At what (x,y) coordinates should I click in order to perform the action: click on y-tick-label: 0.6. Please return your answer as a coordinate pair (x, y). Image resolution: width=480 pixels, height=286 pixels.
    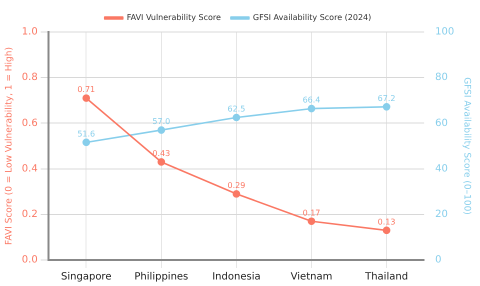
    Looking at the image, I should click on (30, 123).